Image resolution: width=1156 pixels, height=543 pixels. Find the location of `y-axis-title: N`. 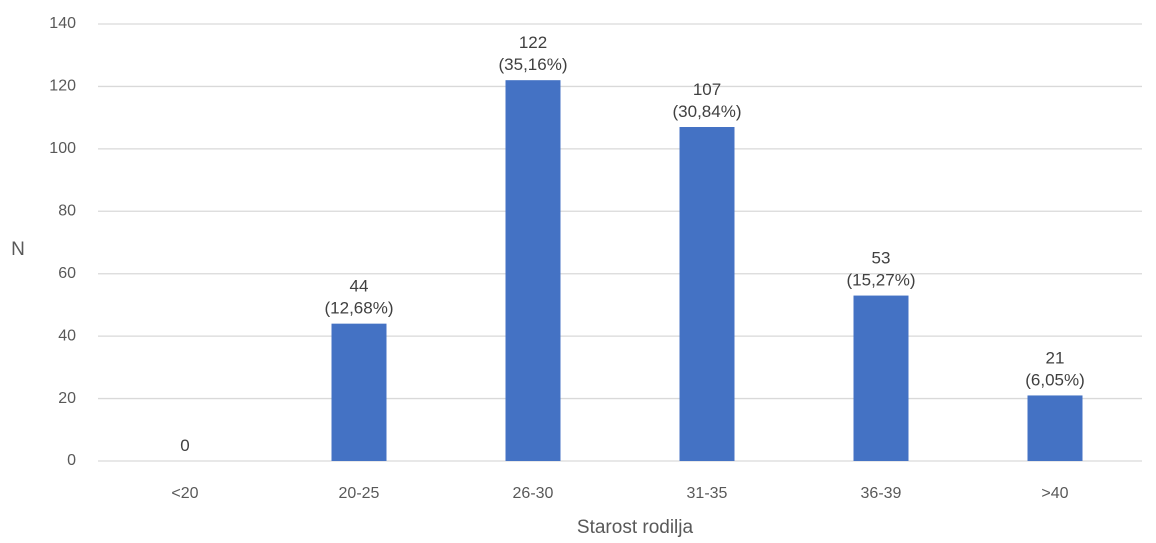

y-axis-title: N is located at coordinates (18, 249).